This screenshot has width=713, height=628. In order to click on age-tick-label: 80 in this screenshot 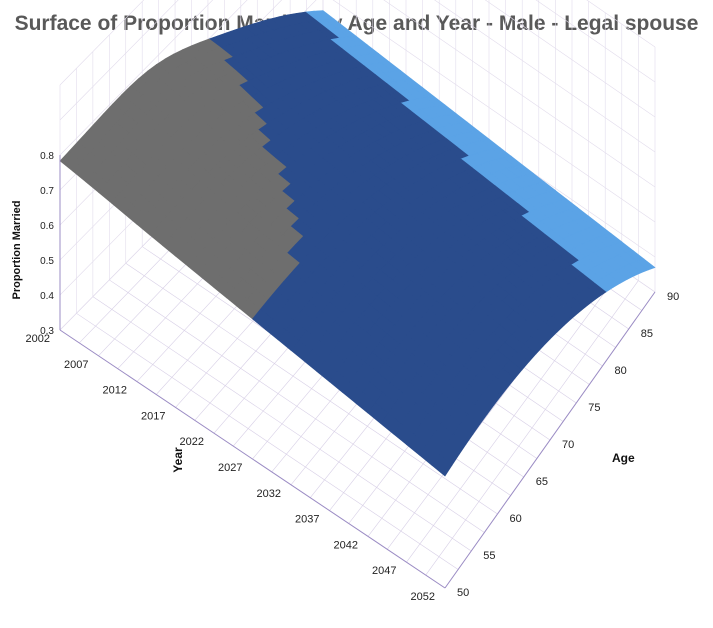, I will do `click(621, 371)`.